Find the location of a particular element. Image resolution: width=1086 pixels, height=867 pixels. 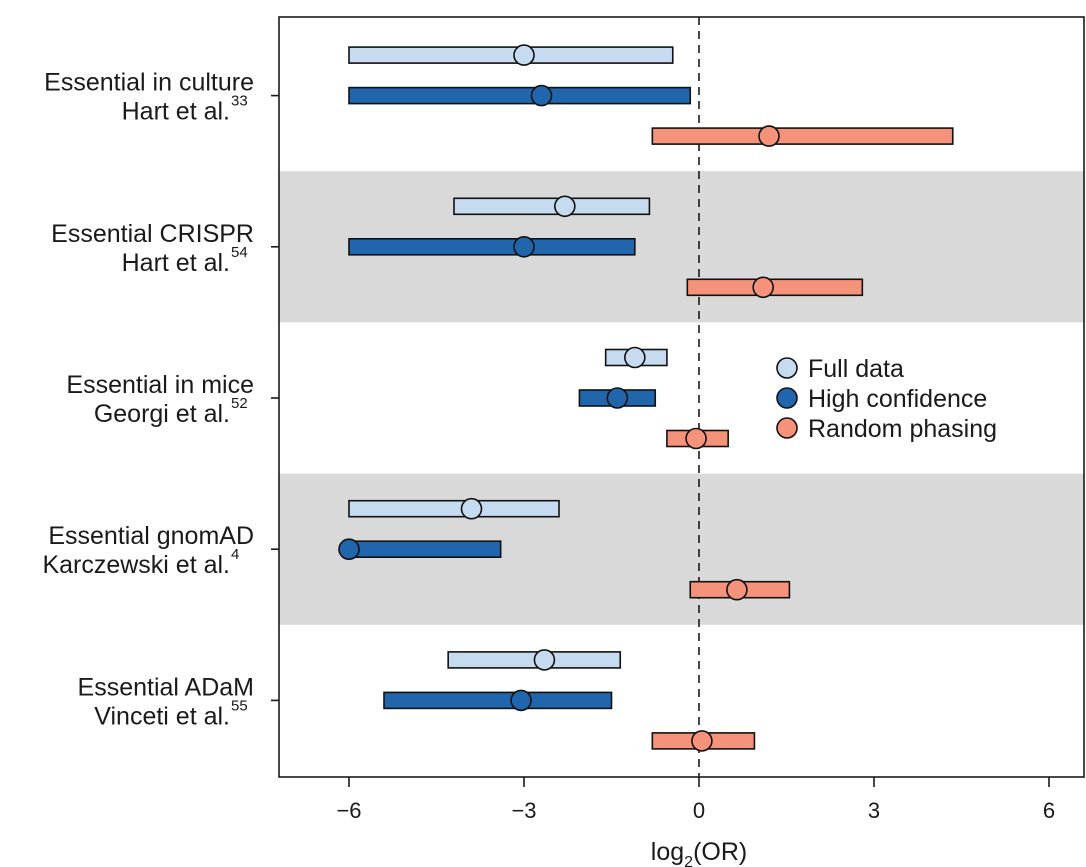

category-label-line1: Essential CRISPR is located at coordinates (152, 234).